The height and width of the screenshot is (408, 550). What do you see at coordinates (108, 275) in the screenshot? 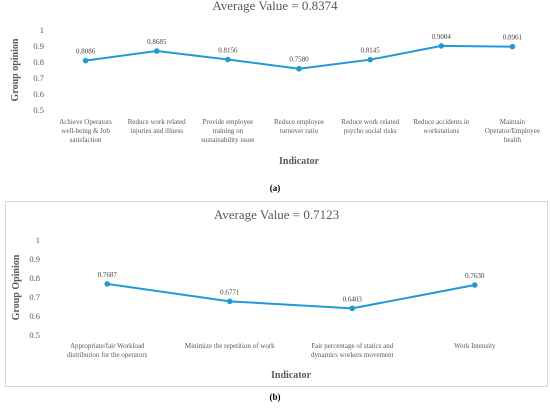
I see `data-label: 0.7687` at bounding box center [108, 275].